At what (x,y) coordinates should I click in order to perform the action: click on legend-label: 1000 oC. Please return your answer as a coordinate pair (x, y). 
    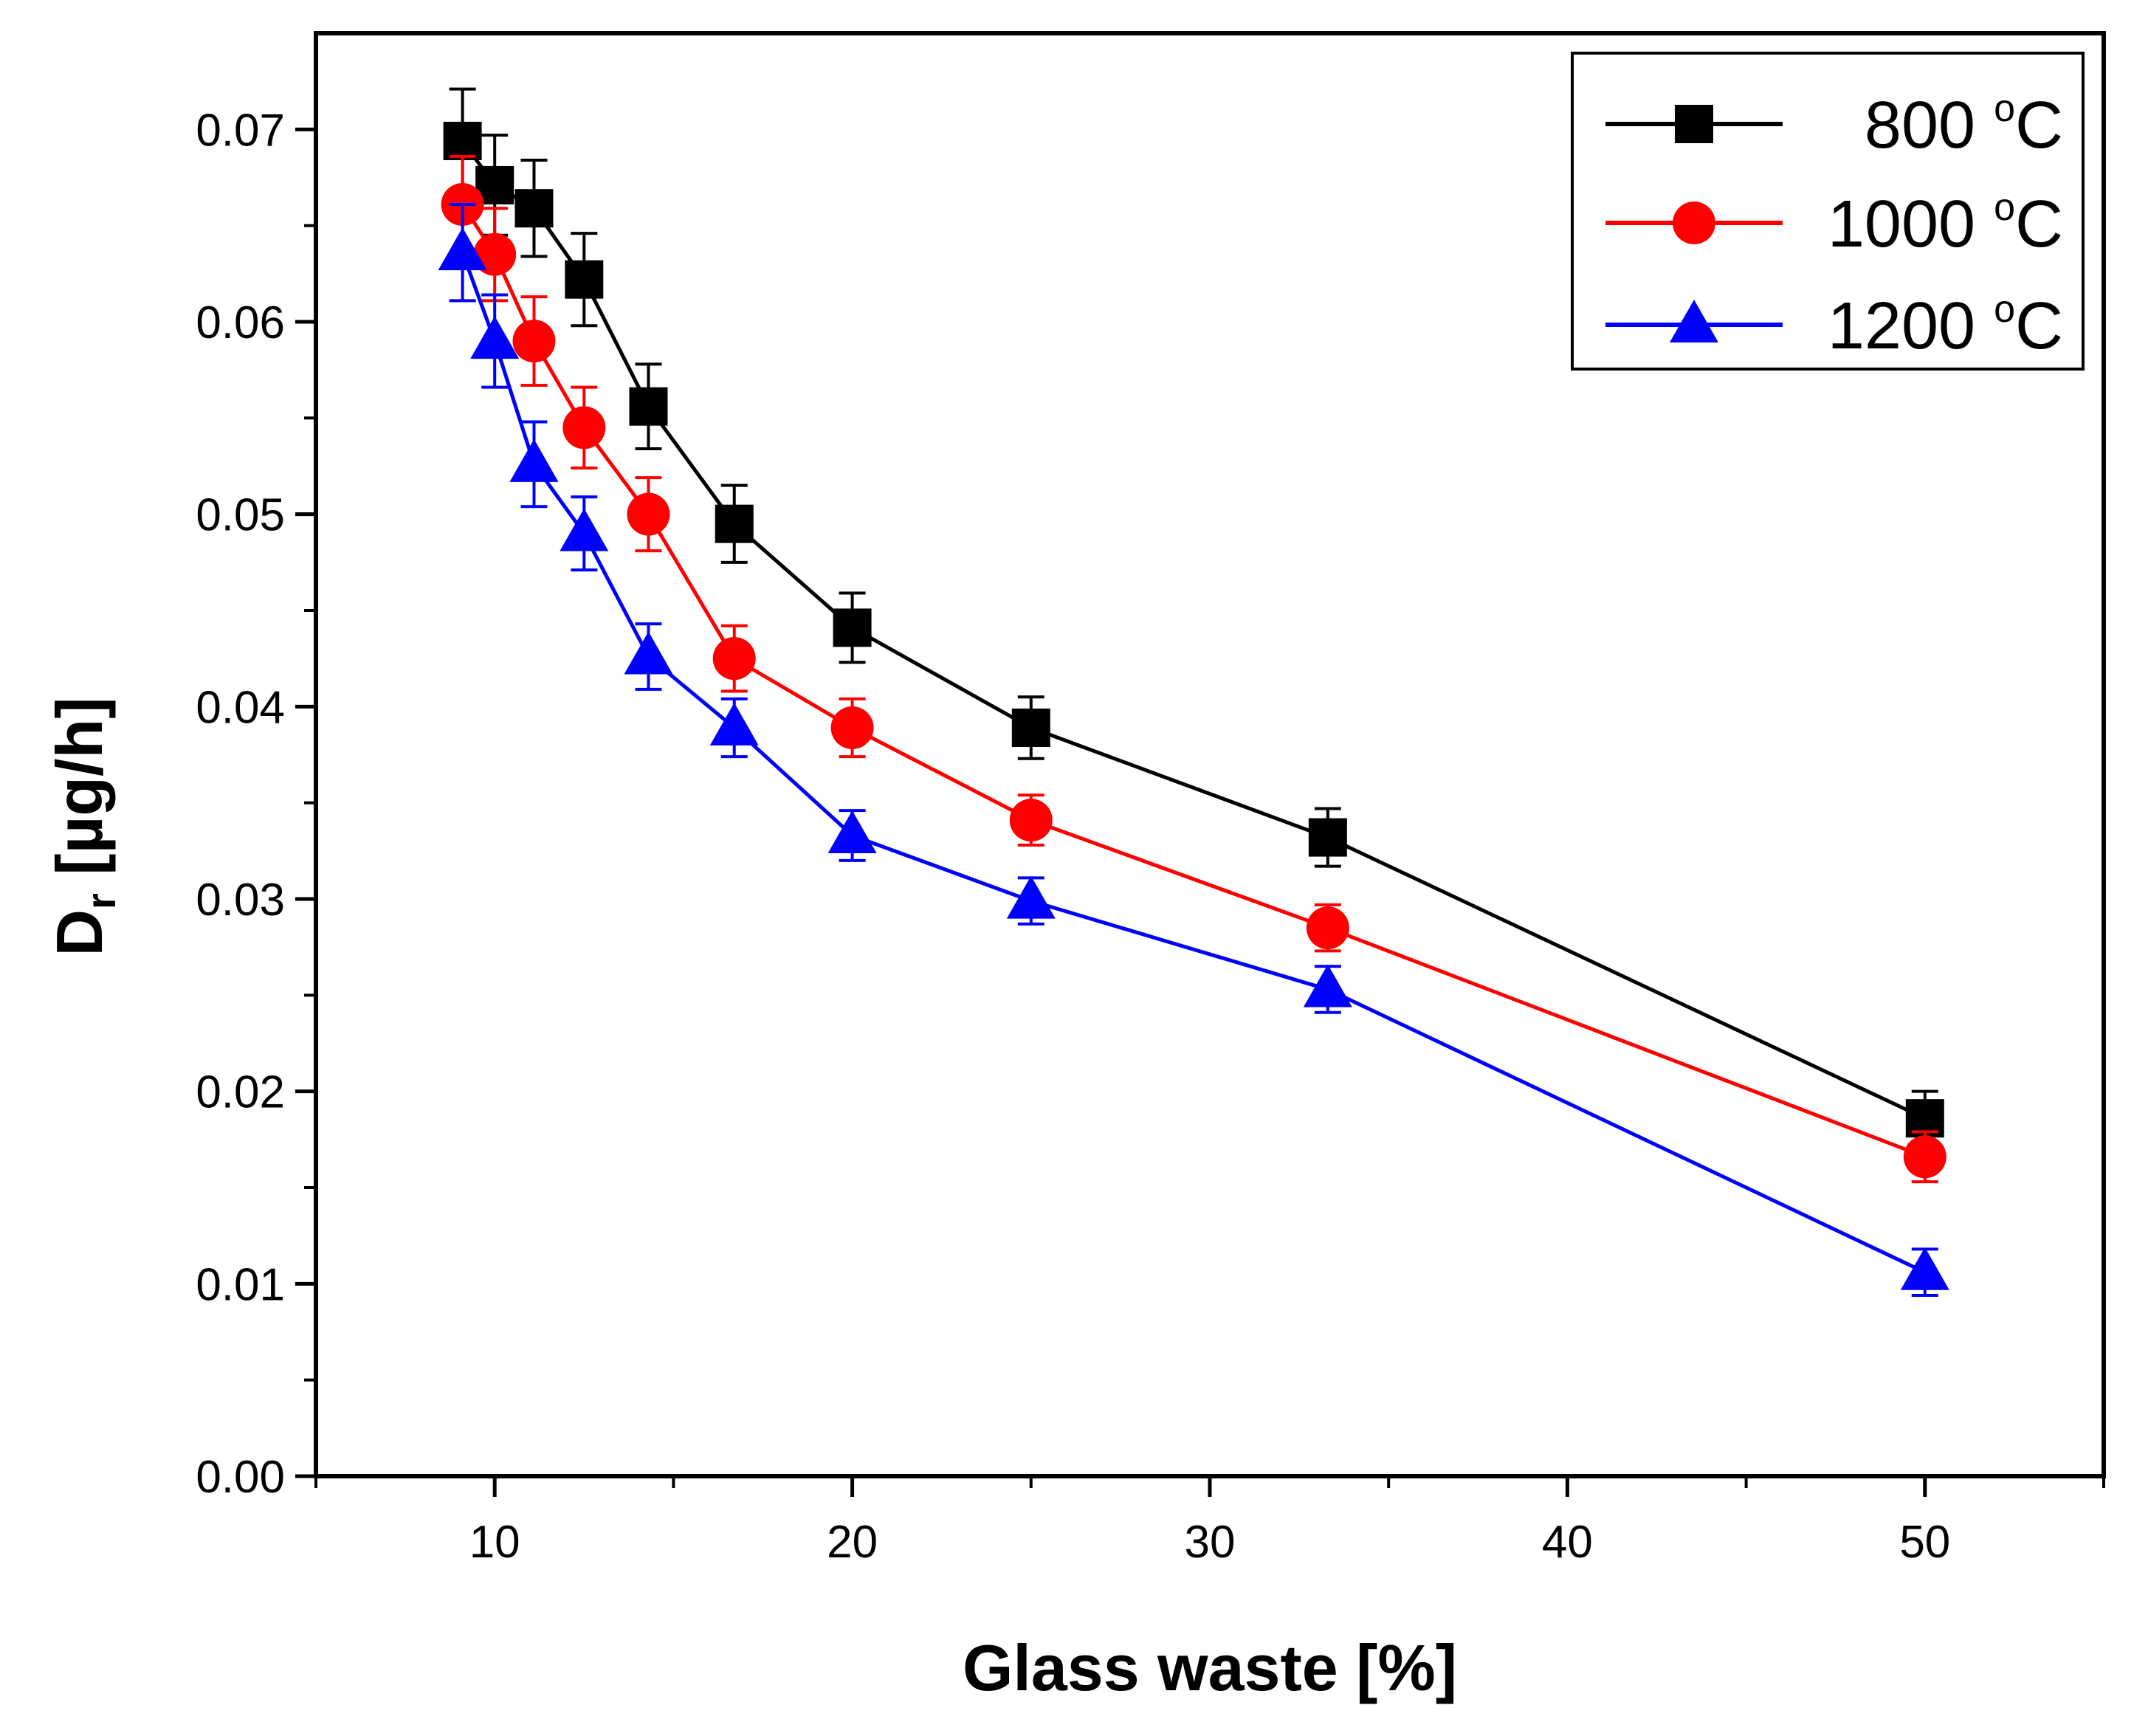
    Looking at the image, I should click on (1946, 224).